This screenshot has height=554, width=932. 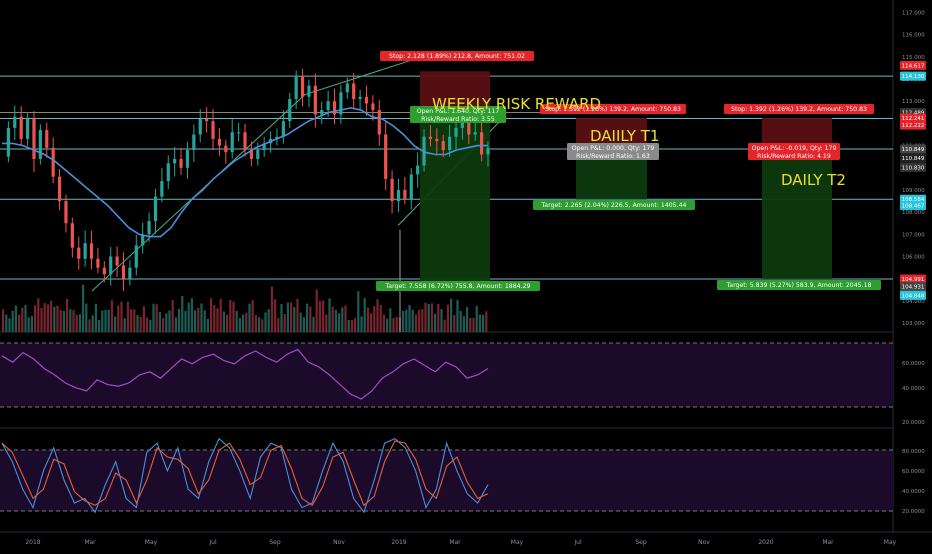 I want to click on rsi-line, so click(x=245, y=374).